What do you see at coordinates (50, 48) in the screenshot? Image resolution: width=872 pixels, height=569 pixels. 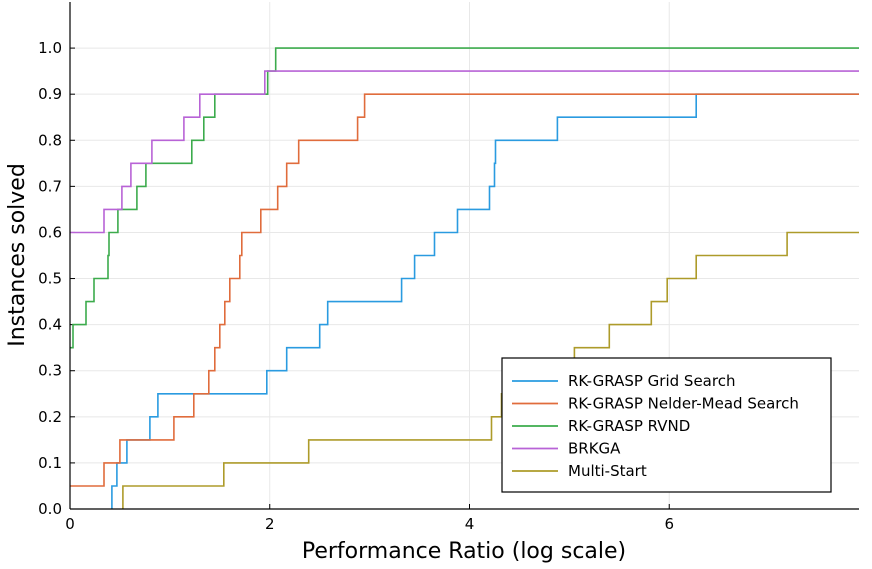 I see `y-tick-label: 1.0` at bounding box center [50, 48].